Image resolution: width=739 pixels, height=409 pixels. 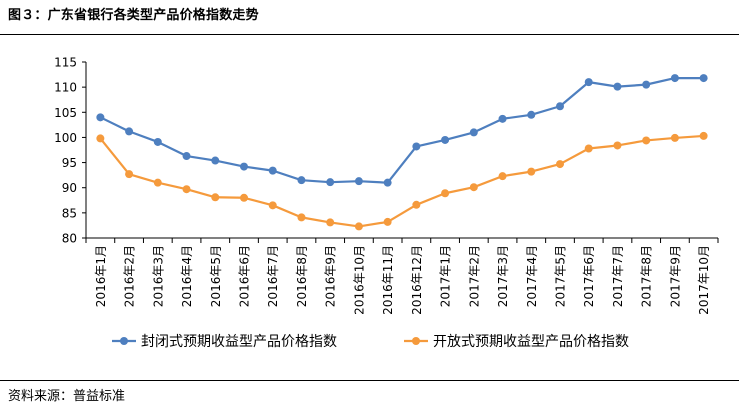 I want to click on x-tick-label: 2016年4月, so click(x=187, y=276).